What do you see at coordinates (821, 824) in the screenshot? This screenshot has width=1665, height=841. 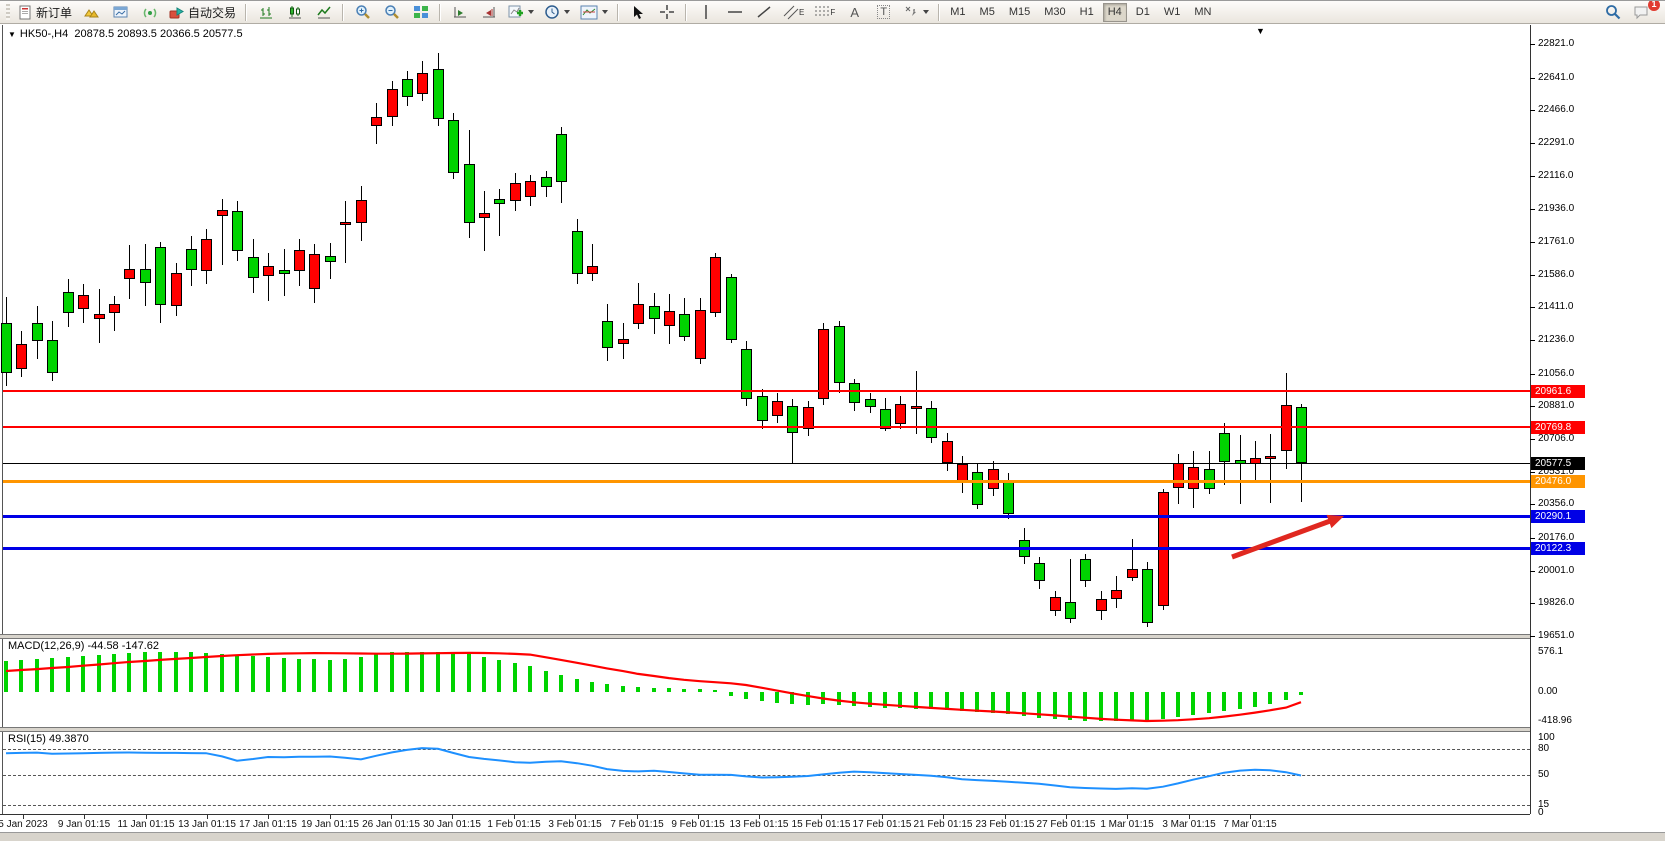 I see `time-axis-label: 15 Feb 01:15` at bounding box center [821, 824].